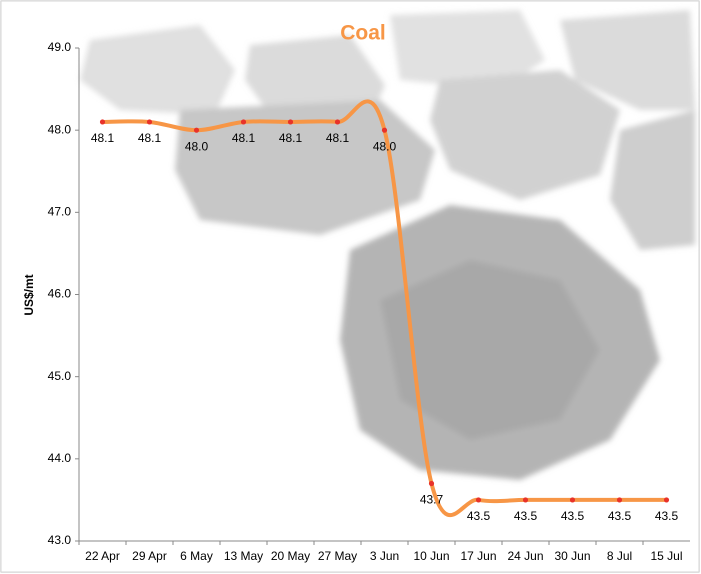 The width and height of the screenshot is (701, 574). I want to click on y-tick-label: 48.0, so click(60, 129).